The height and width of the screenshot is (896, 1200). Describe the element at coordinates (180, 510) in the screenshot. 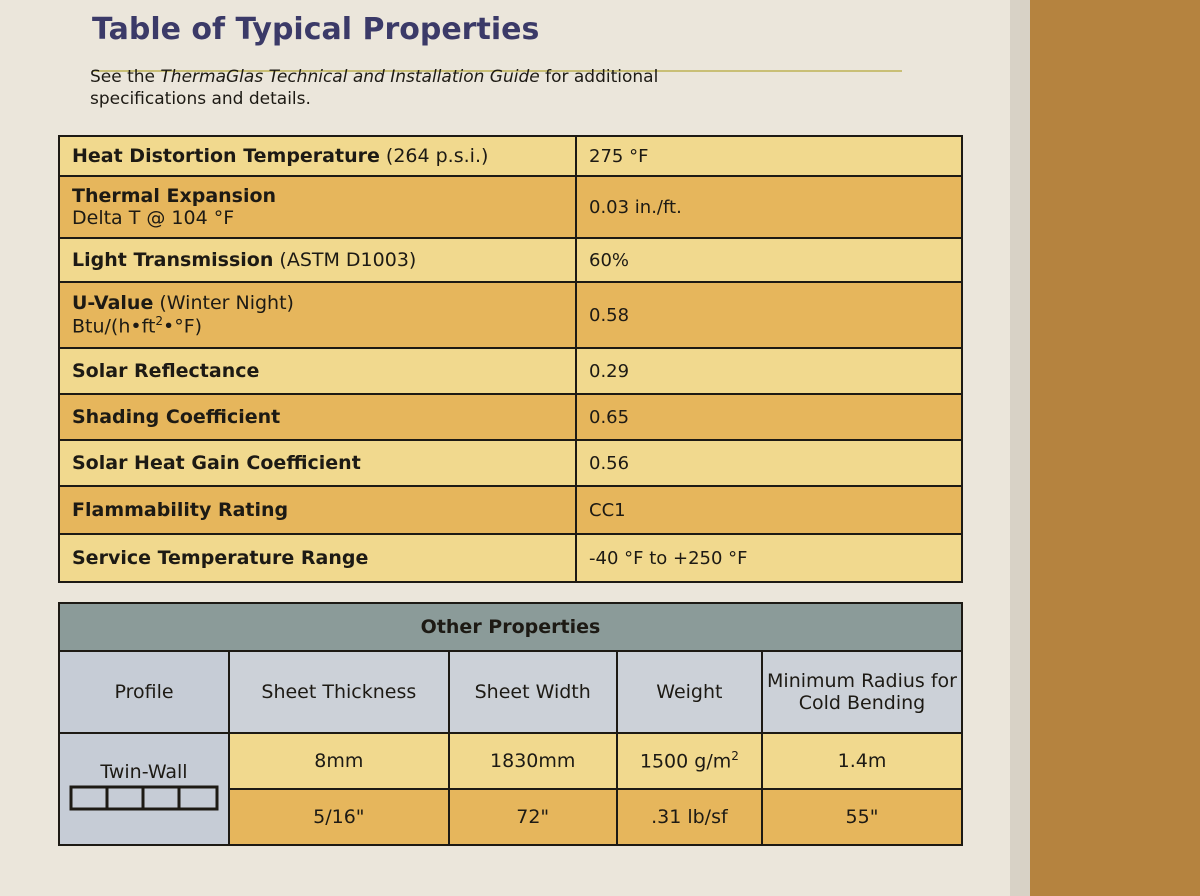

I see `property-name: Flammability Rating` at that location.